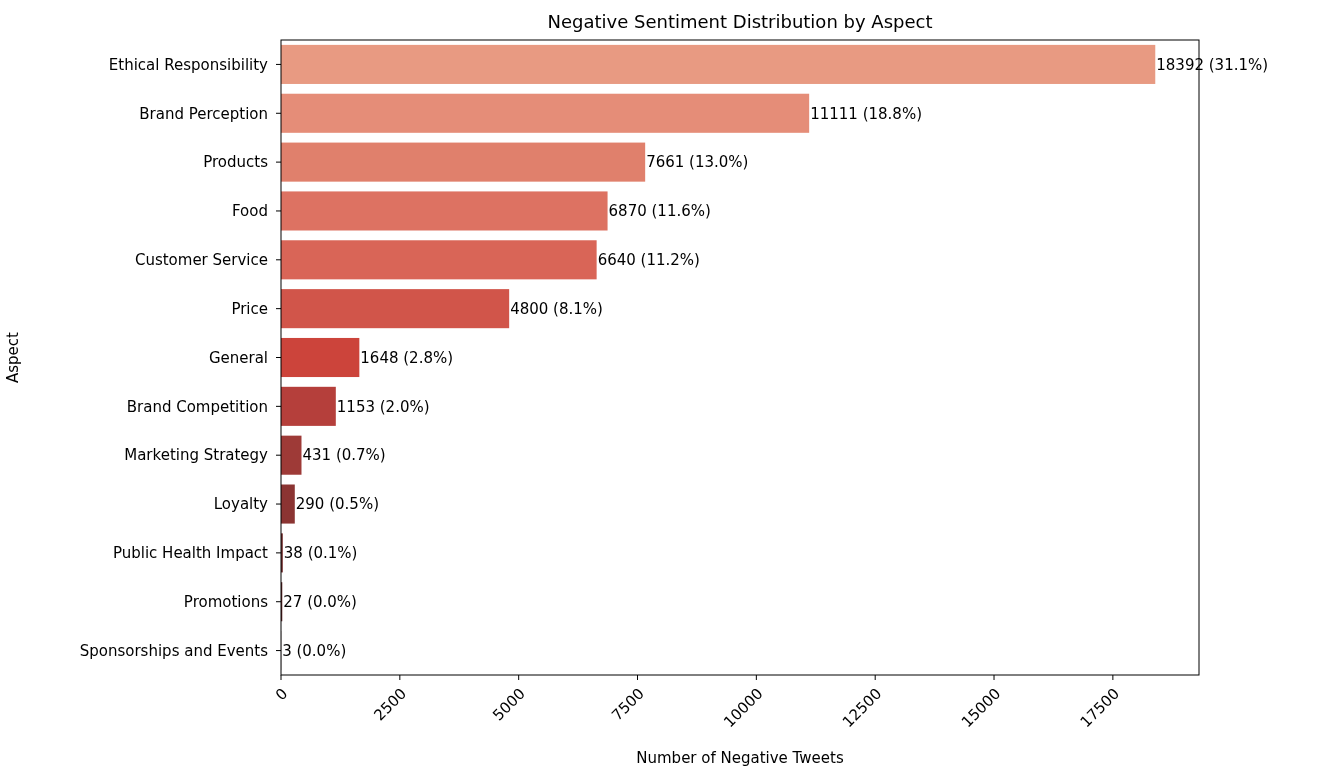  I want to click on data-label: 11111 (18.8%), so click(866, 113).